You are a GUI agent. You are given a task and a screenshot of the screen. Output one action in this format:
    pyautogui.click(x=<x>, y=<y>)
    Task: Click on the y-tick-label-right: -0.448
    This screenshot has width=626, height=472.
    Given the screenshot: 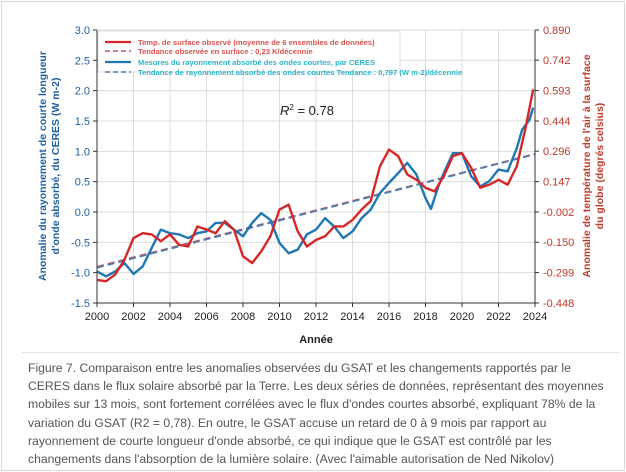 What is the action you would take?
    pyautogui.click(x=558, y=304)
    